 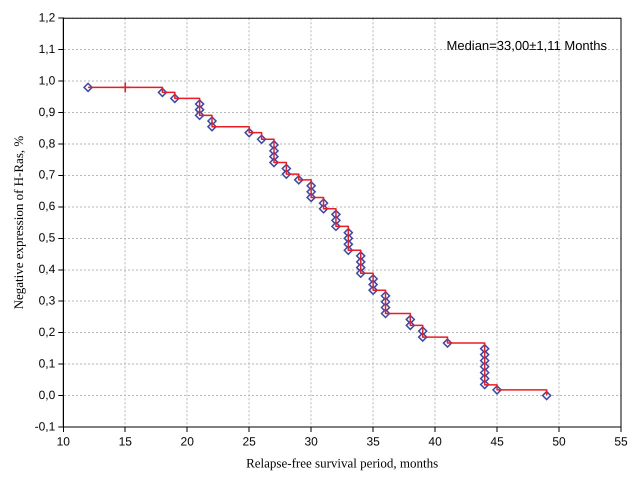 What do you see at coordinates (63, 441) in the screenshot?
I see `x-tick-label: 10` at bounding box center [63, 441].